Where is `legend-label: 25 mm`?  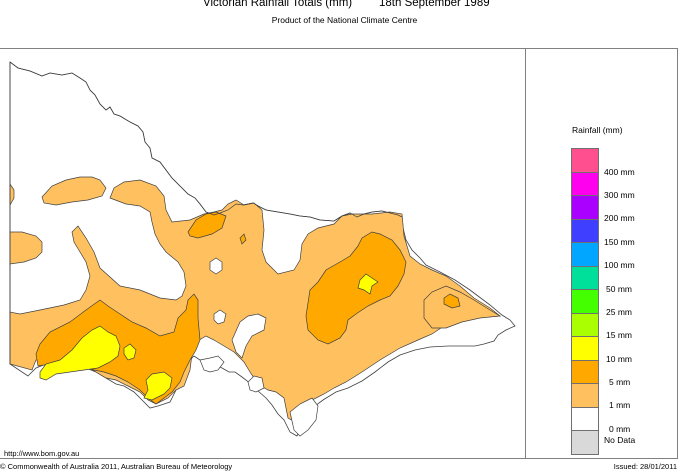 legend-label: 25 mm is located at coordinates (619, 312).